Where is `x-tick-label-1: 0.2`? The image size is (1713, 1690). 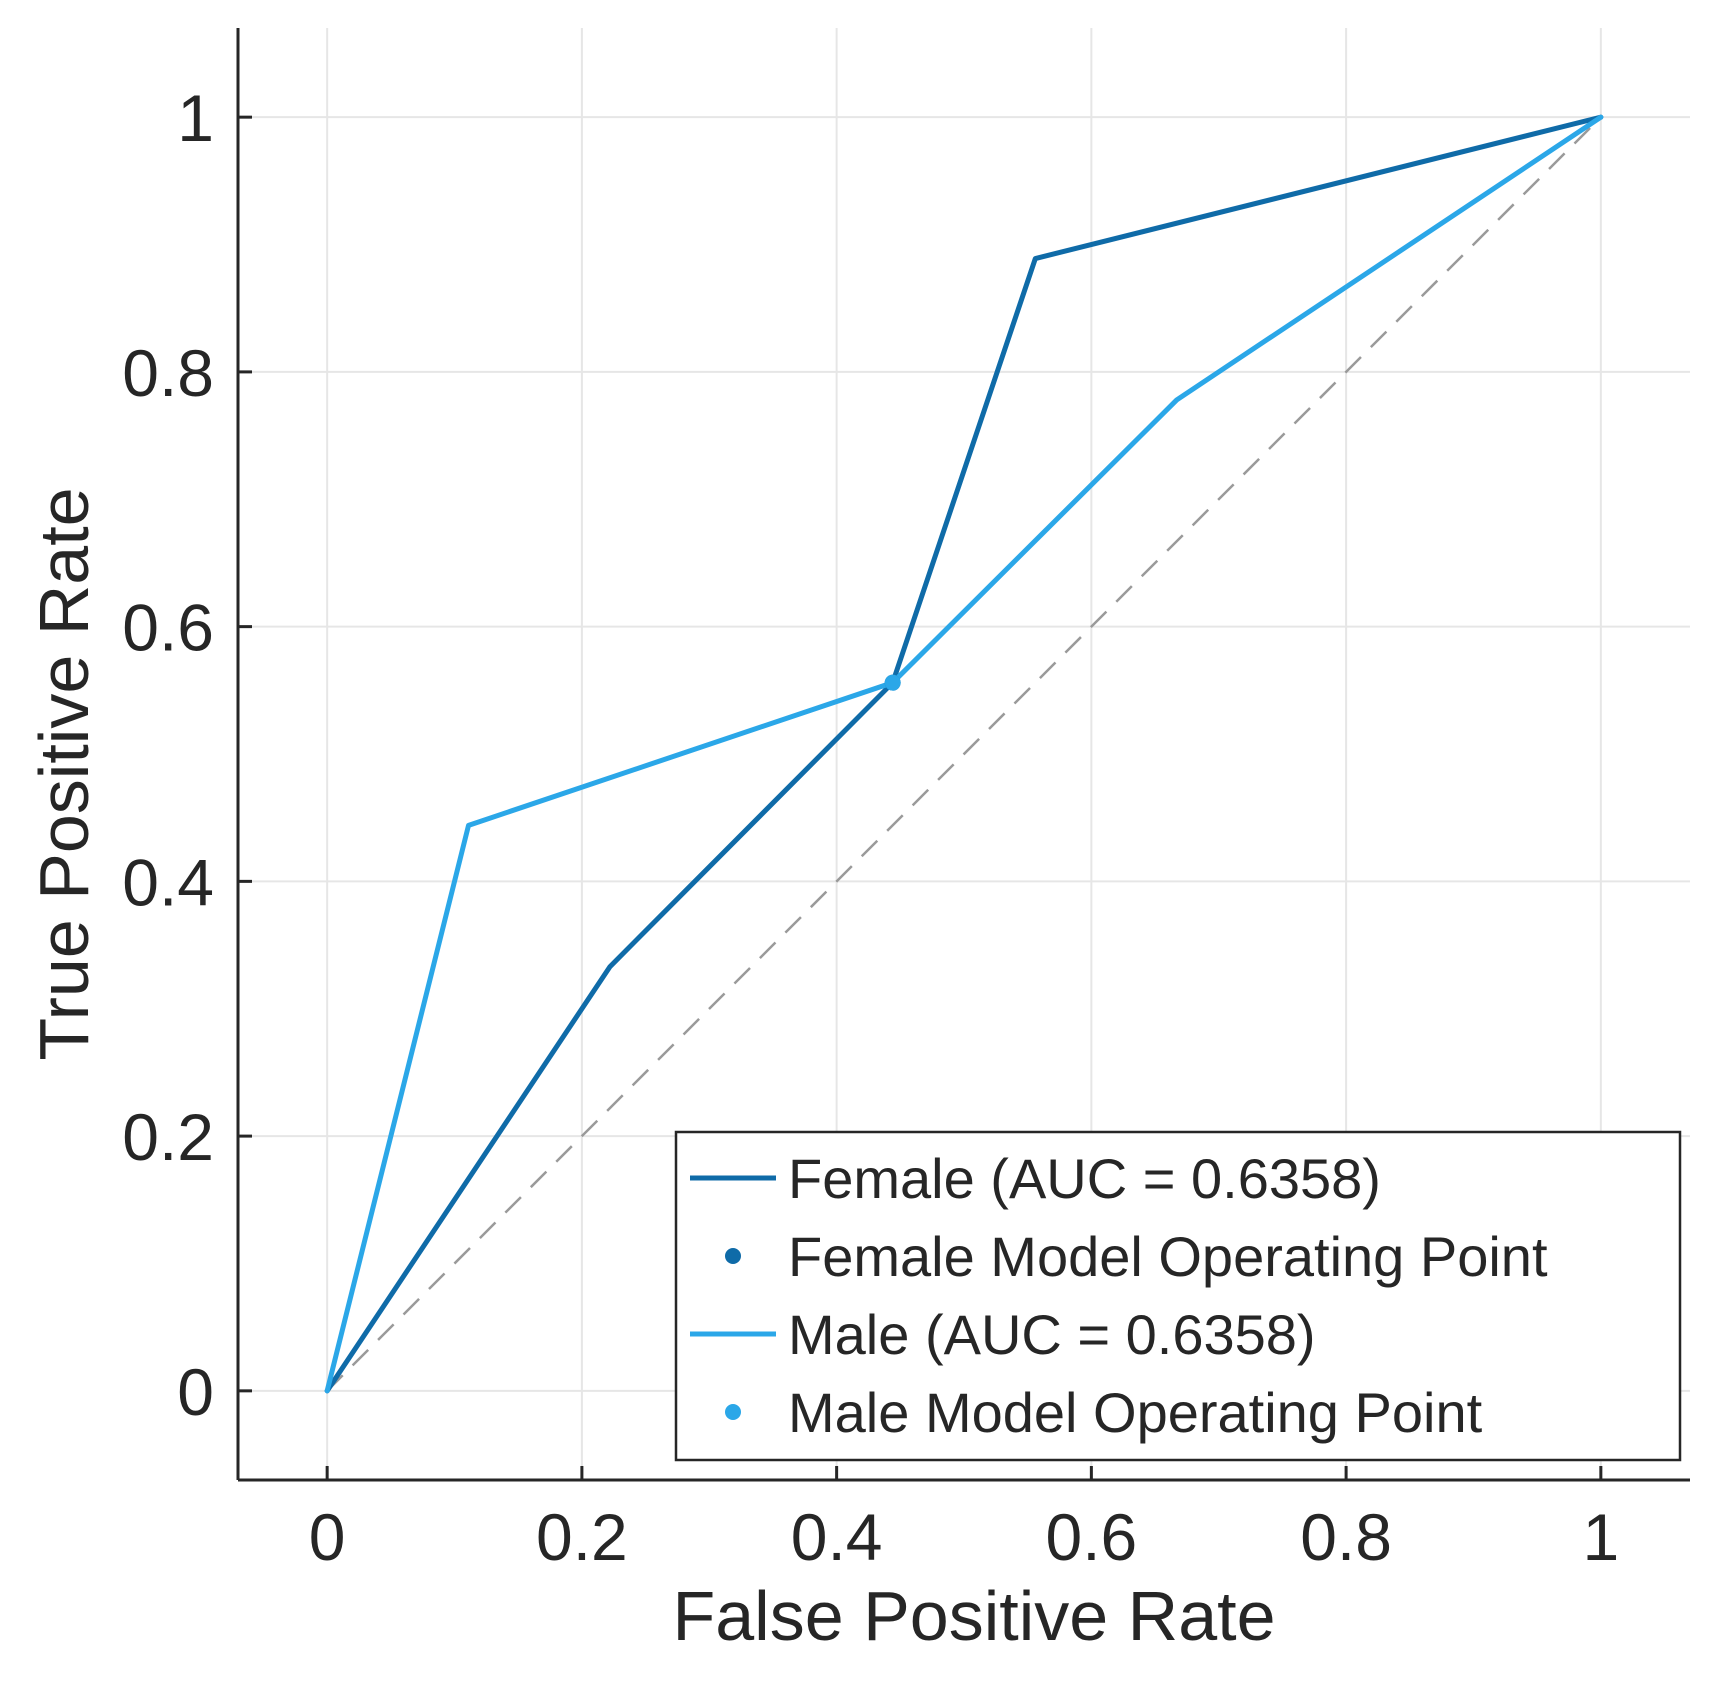 x-tick-label-1: 0.2 is located at coordinates (582, 1537).